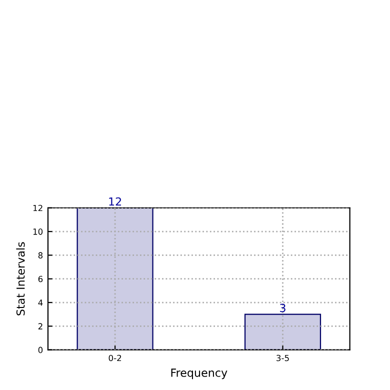  I want to click on y-tick-label: 4, so click(40, 303).